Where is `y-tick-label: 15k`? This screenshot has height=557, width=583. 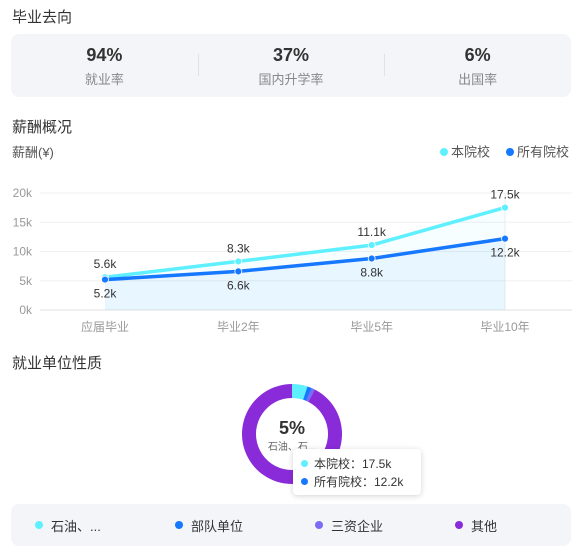
y-tick-label: 15k is located at coordinates (23, 222).